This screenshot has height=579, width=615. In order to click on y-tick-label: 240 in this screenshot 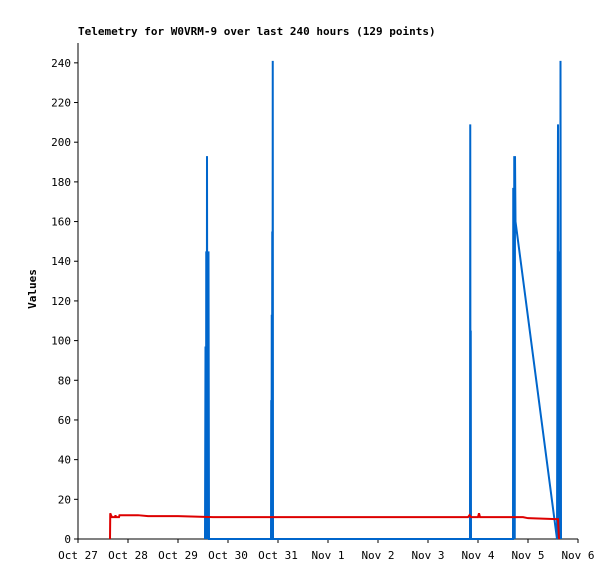, I will do `click(61, 63)`.